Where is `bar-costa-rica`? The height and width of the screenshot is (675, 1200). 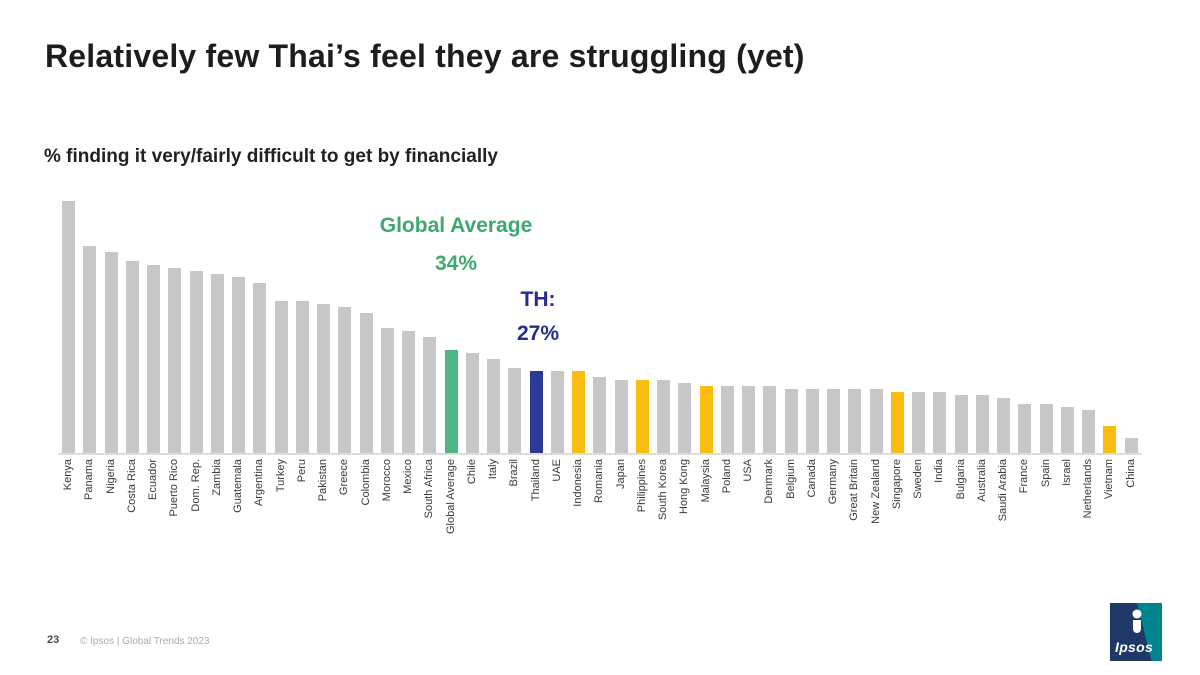
bar-costa-rica is located at coordinates (132, 357).